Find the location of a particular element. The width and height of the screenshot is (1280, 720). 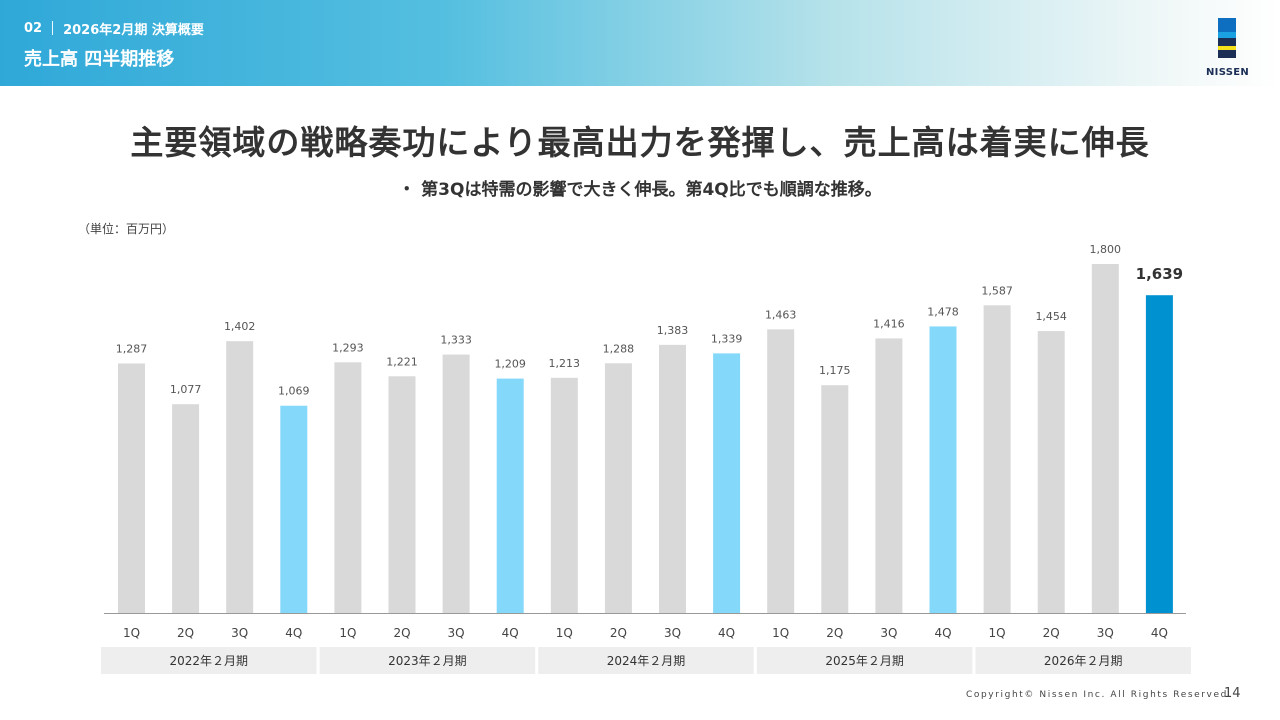

fiscal-year-label: 2025年２月期 is located at coordinates (864, 661).